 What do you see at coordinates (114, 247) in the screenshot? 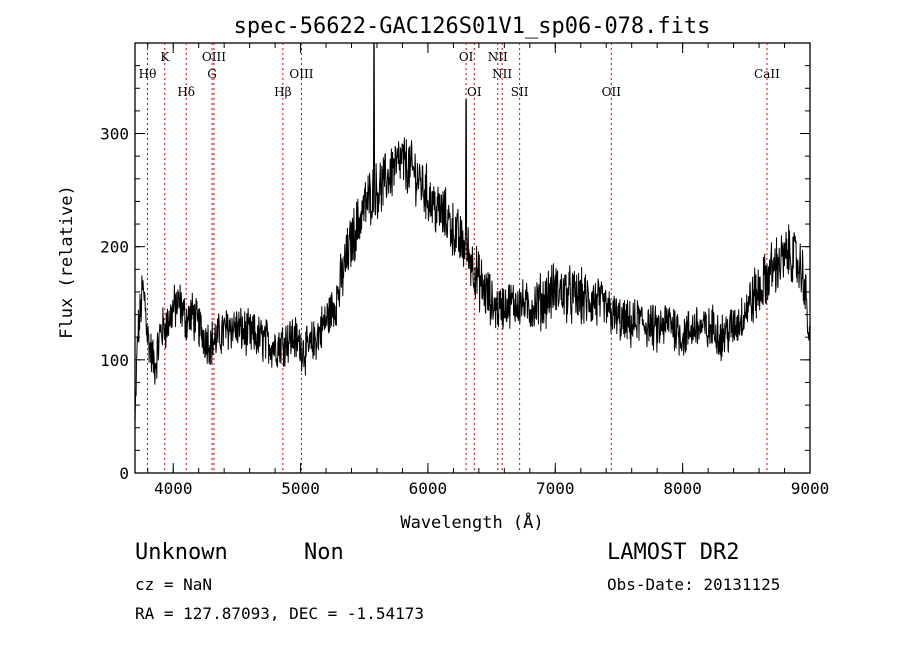
I see `y-tick-label: 200` at bounding box center [114, 247].